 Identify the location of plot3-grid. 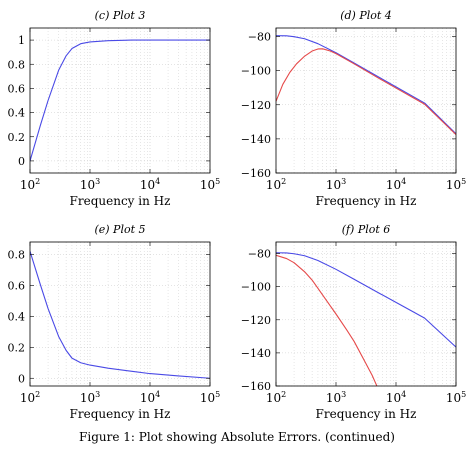
(120, 100).